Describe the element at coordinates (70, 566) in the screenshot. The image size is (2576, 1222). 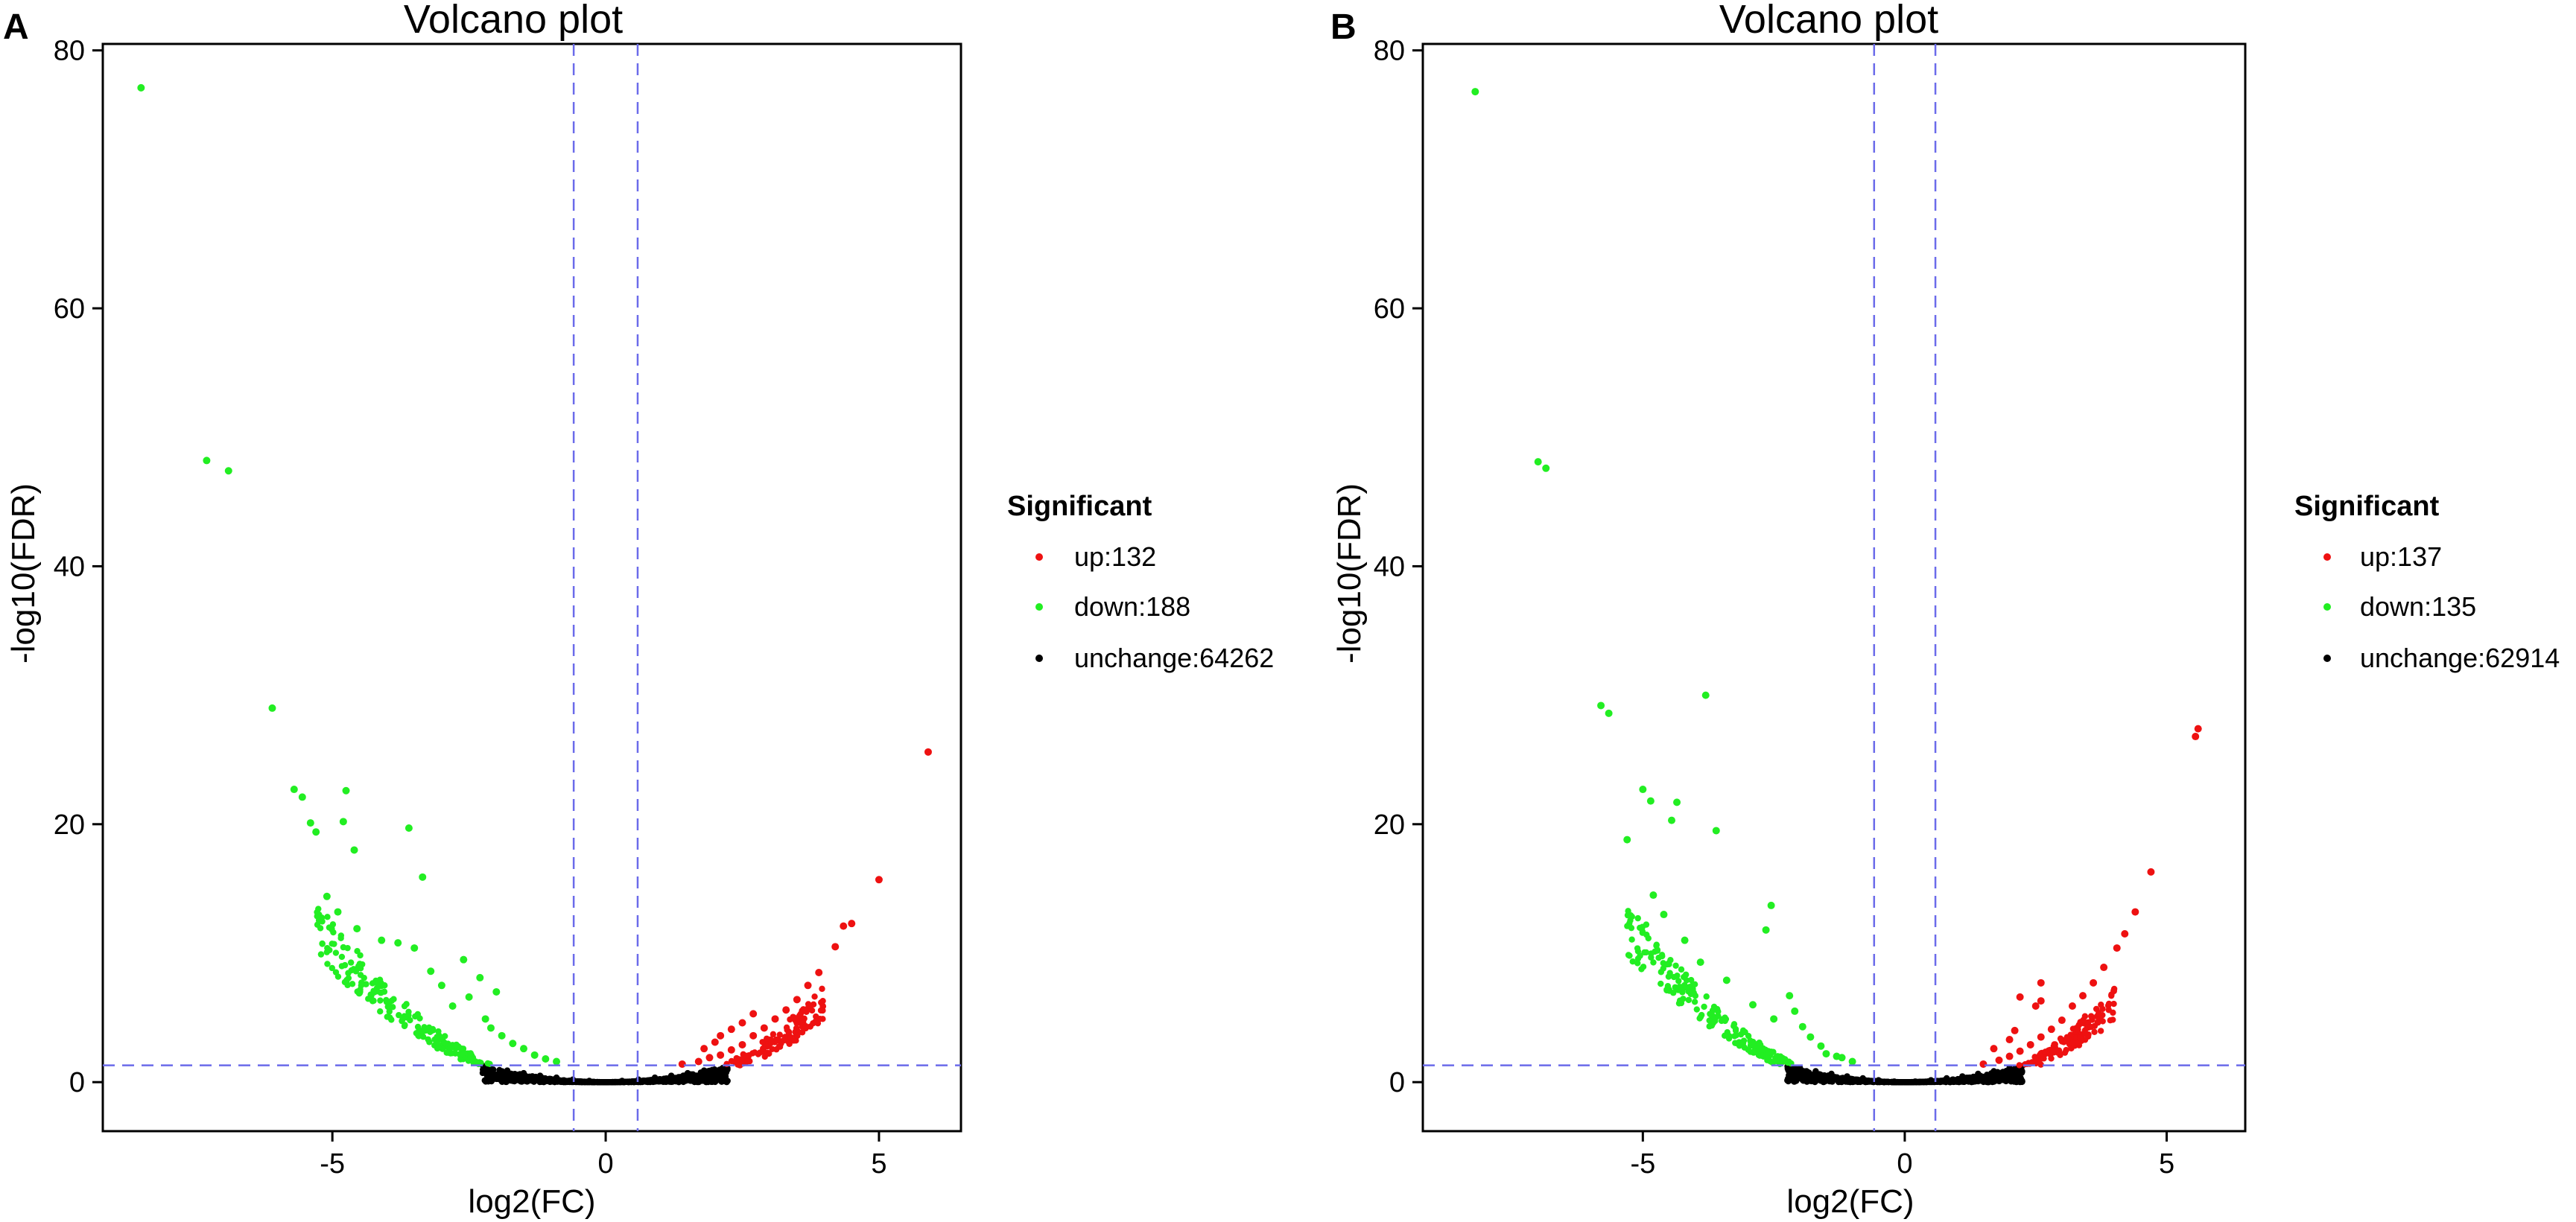
I see `y-tick-label: 40` at that location.